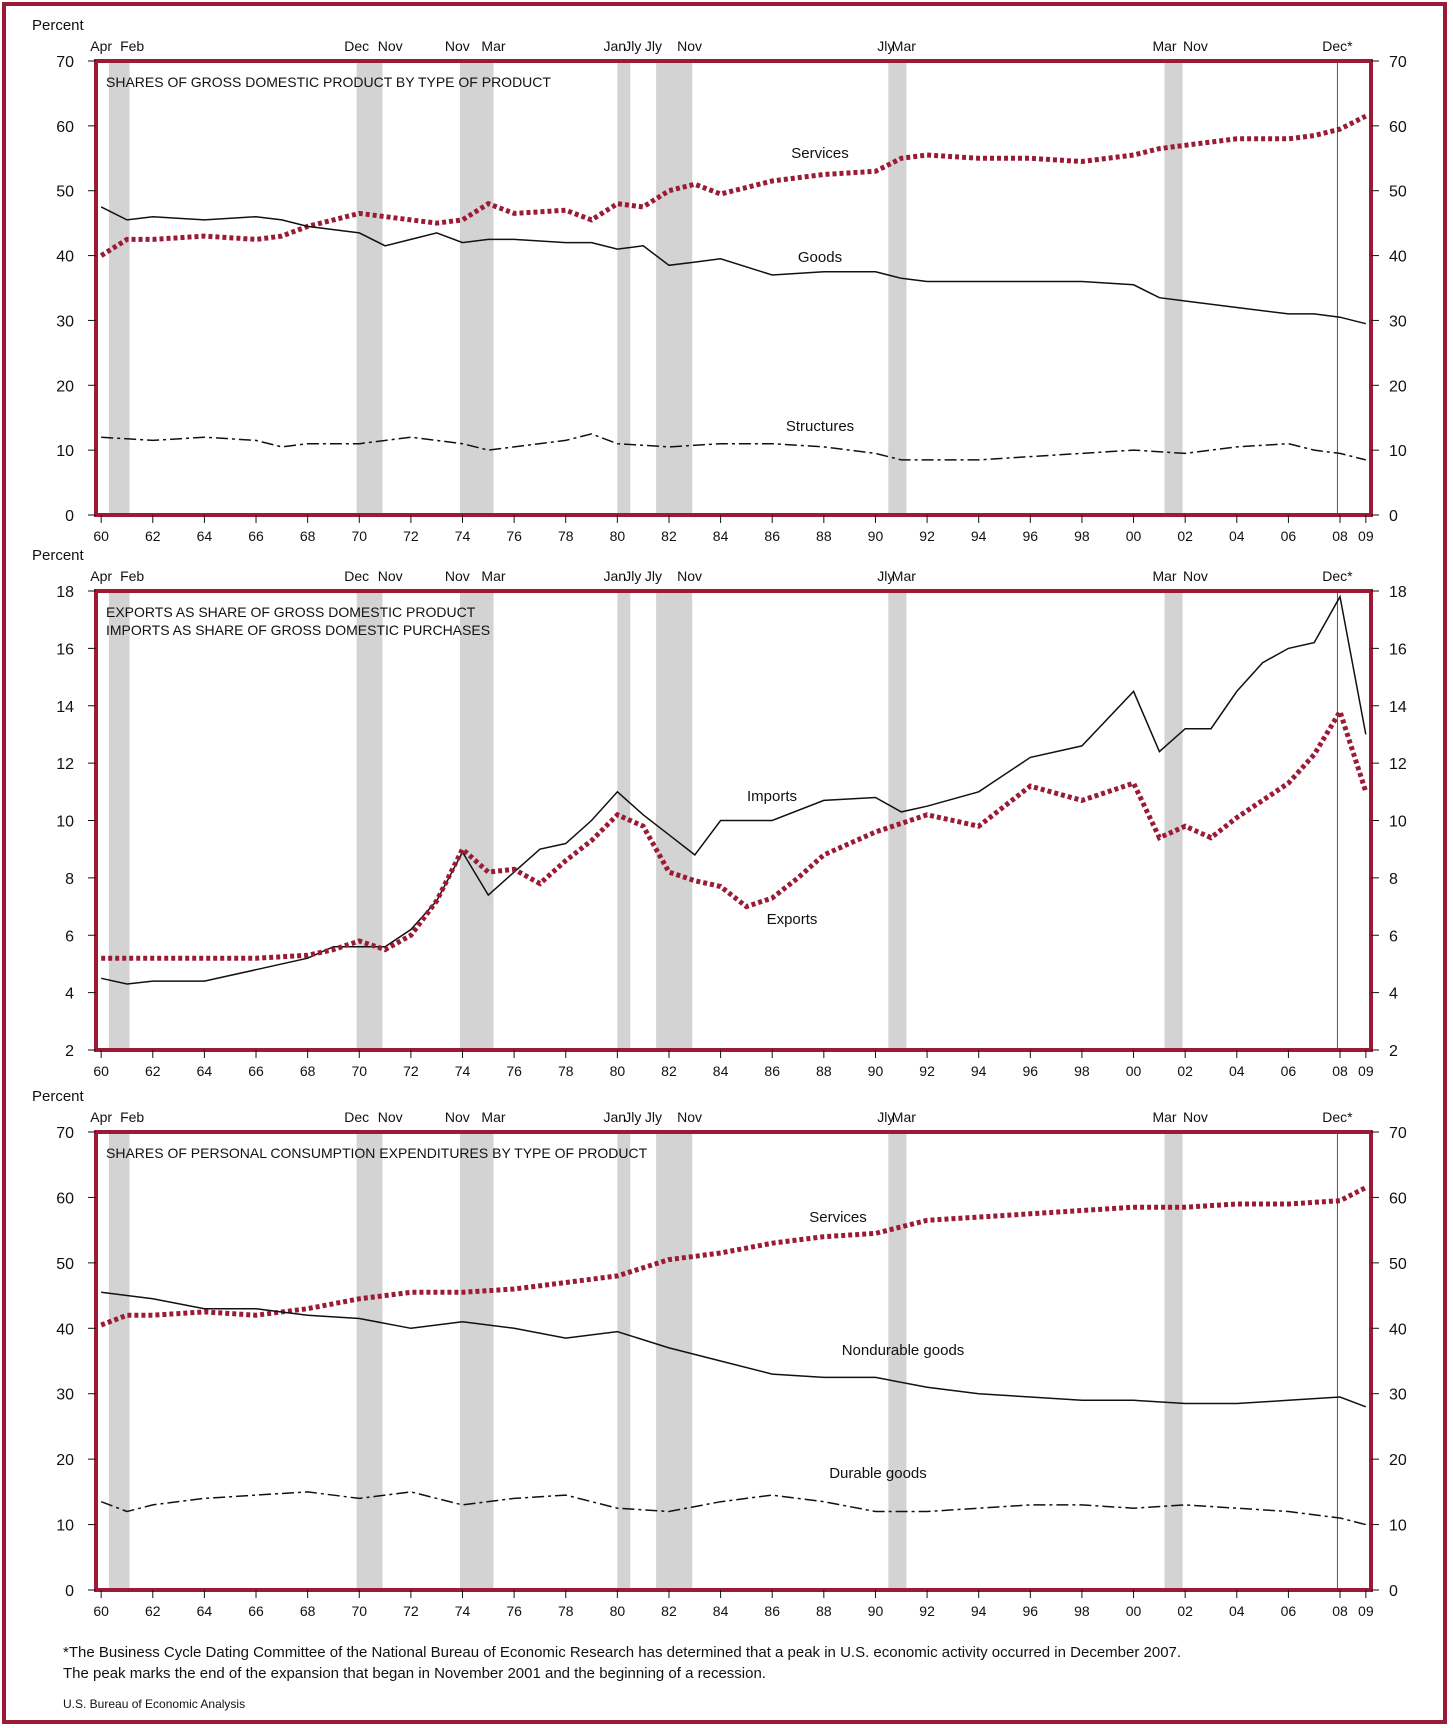 Image resolution: width=1453 pixels, height=1728 pixels. I want to click on x-tick-label: 00, so click(1134, 1071).